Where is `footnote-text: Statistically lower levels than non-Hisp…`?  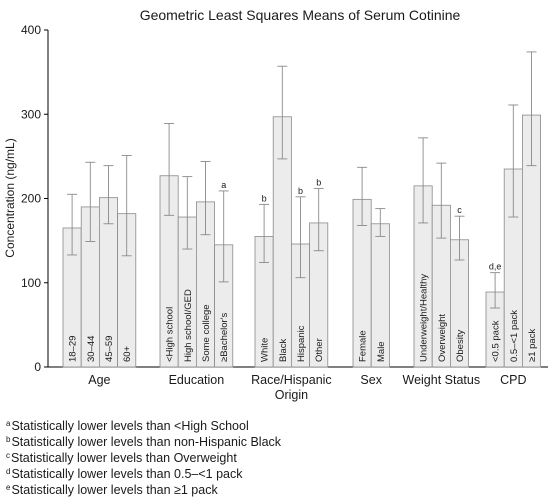
footnote-text: Statistically lower levels than non-Hisp… is located at coordinates (146, 442).